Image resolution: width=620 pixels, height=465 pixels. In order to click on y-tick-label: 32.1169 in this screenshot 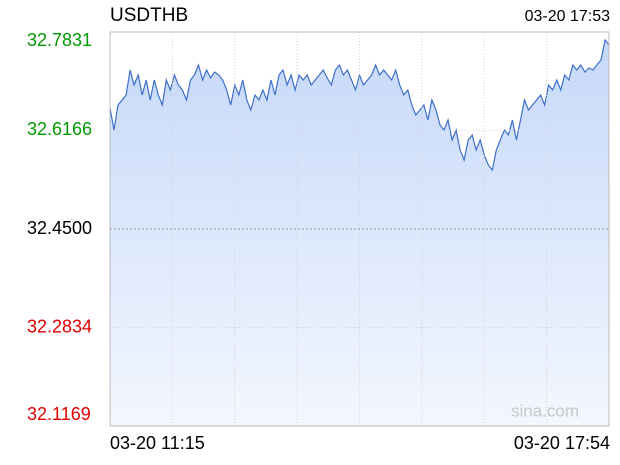, I will do `click(59, 414)`.